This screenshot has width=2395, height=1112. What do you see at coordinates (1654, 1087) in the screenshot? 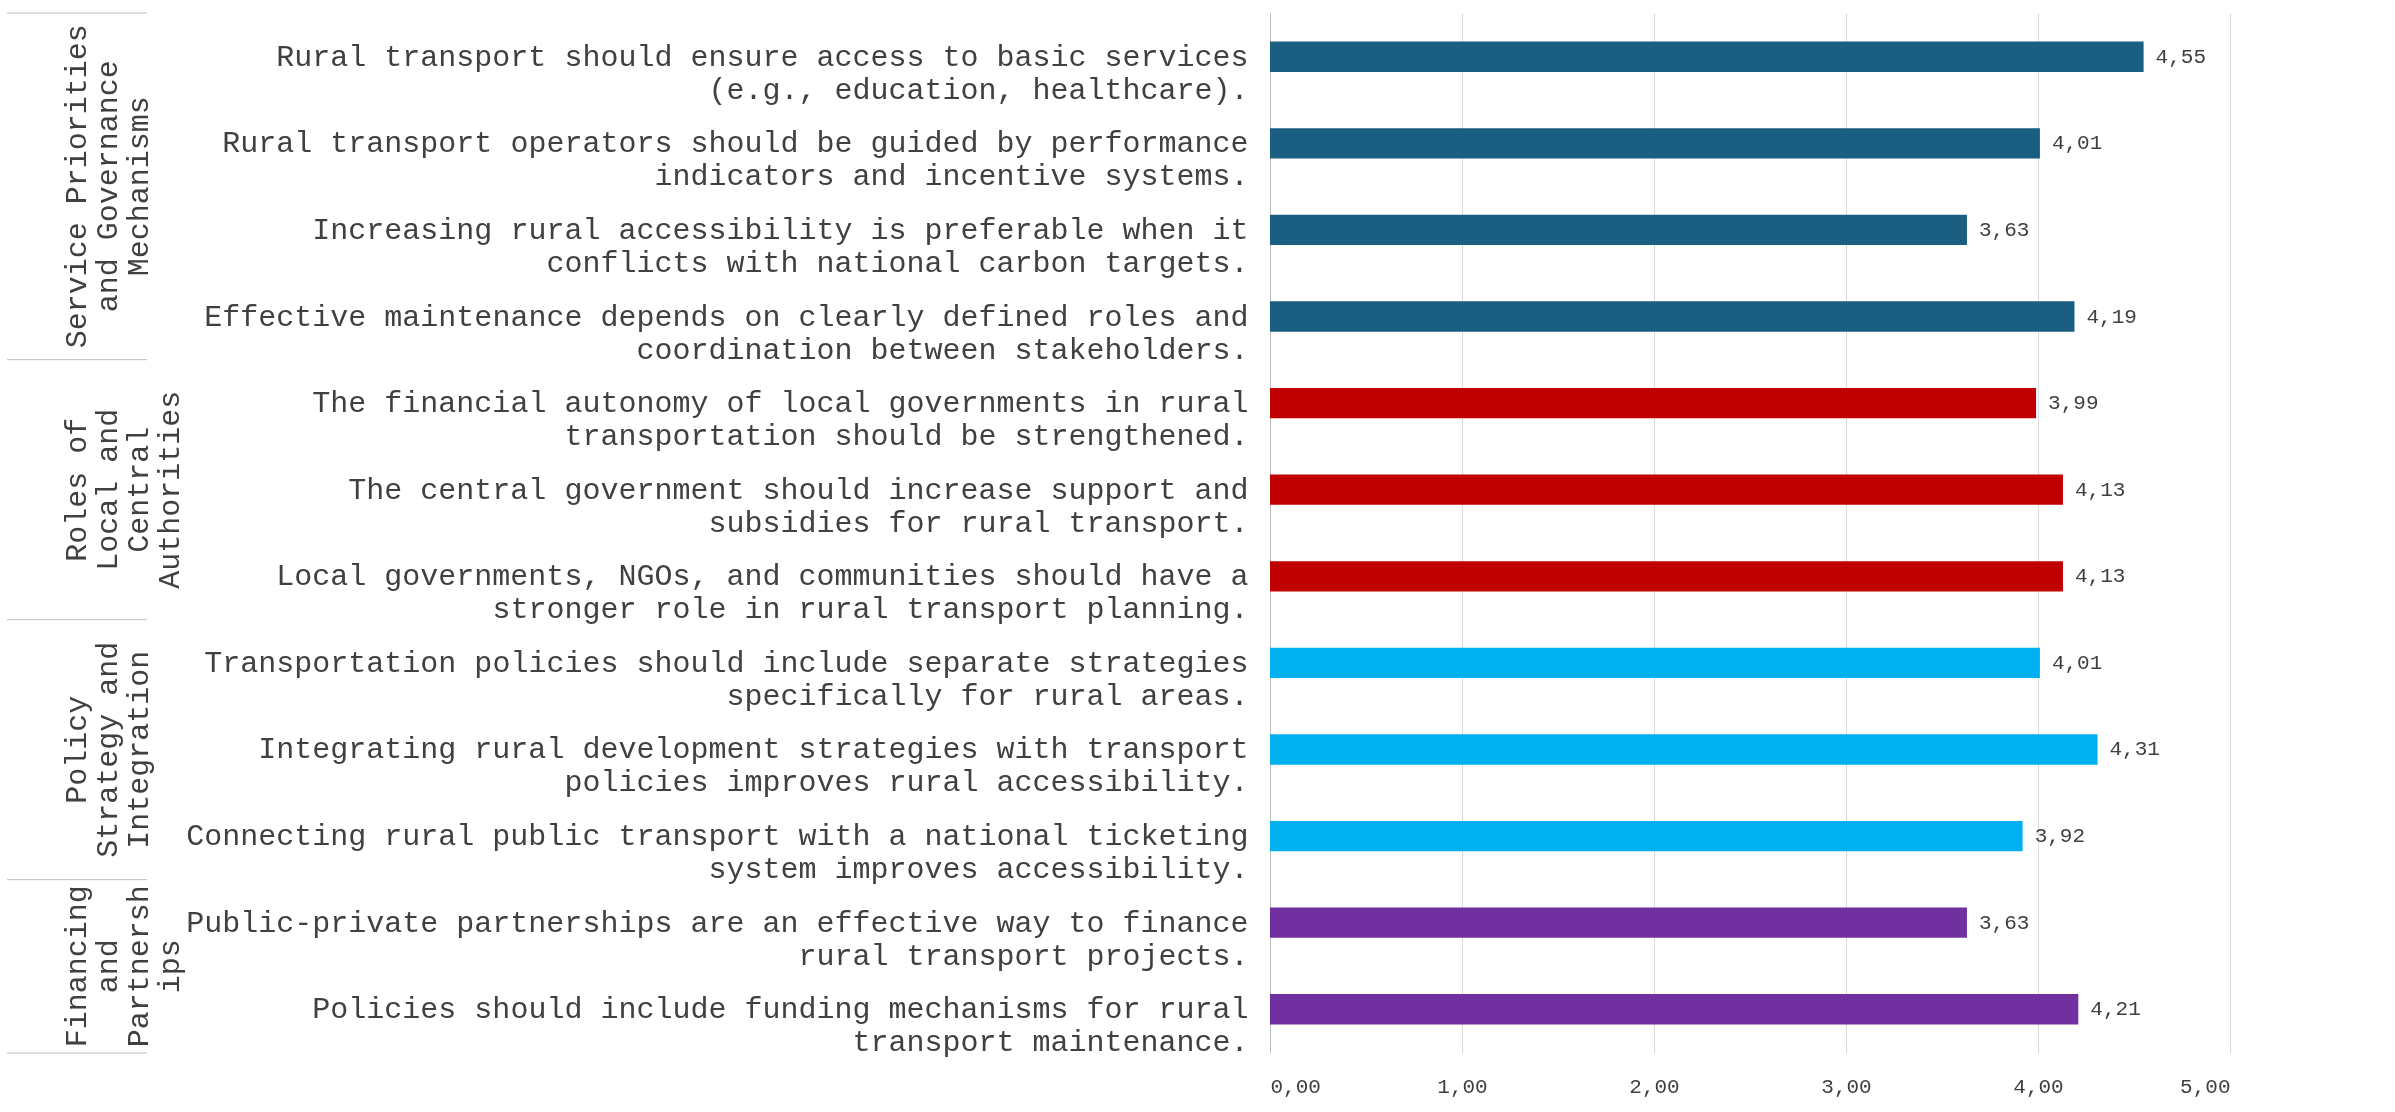
I see `x-tick-label: 2,00` at bounding box center [1654, 1087].